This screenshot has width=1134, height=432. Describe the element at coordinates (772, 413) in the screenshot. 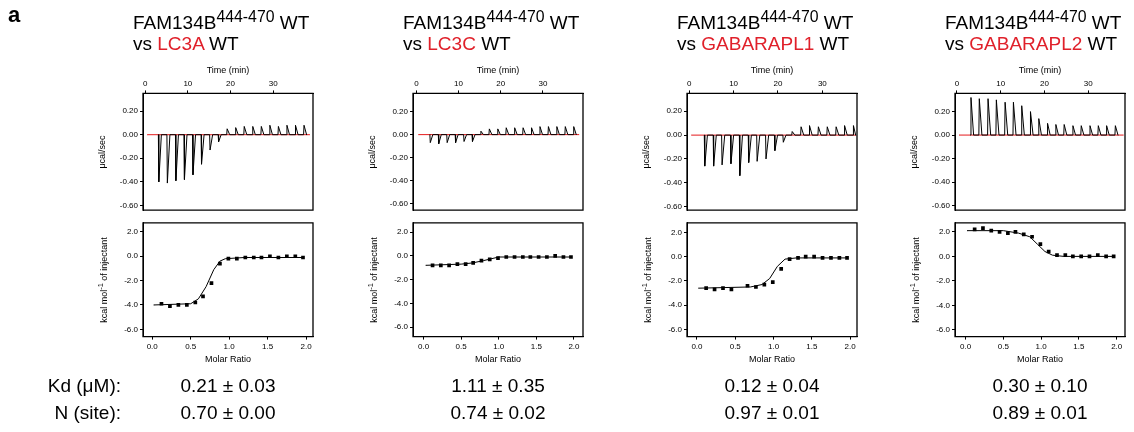

I see `text: 0.97 ± 0.01` at that location.